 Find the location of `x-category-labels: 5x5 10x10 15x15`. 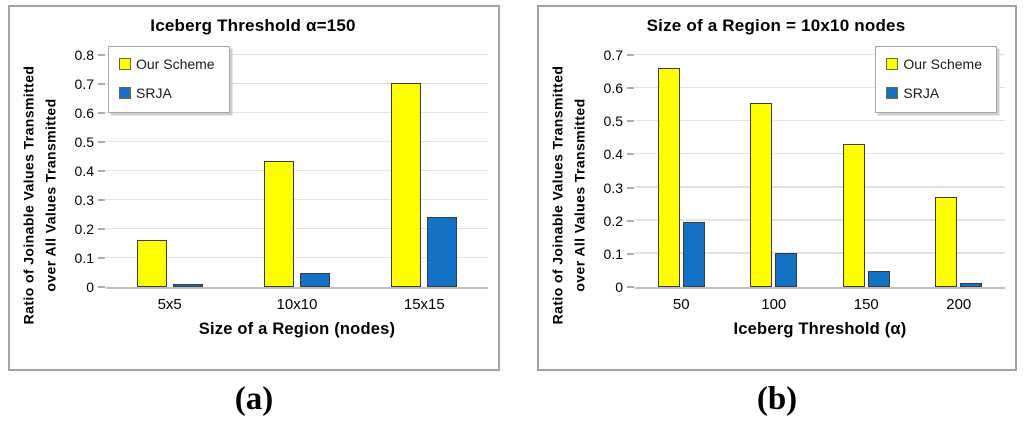

x-category-labels: 5x5 10x10 15x15 is located at coordinates (297, 304).